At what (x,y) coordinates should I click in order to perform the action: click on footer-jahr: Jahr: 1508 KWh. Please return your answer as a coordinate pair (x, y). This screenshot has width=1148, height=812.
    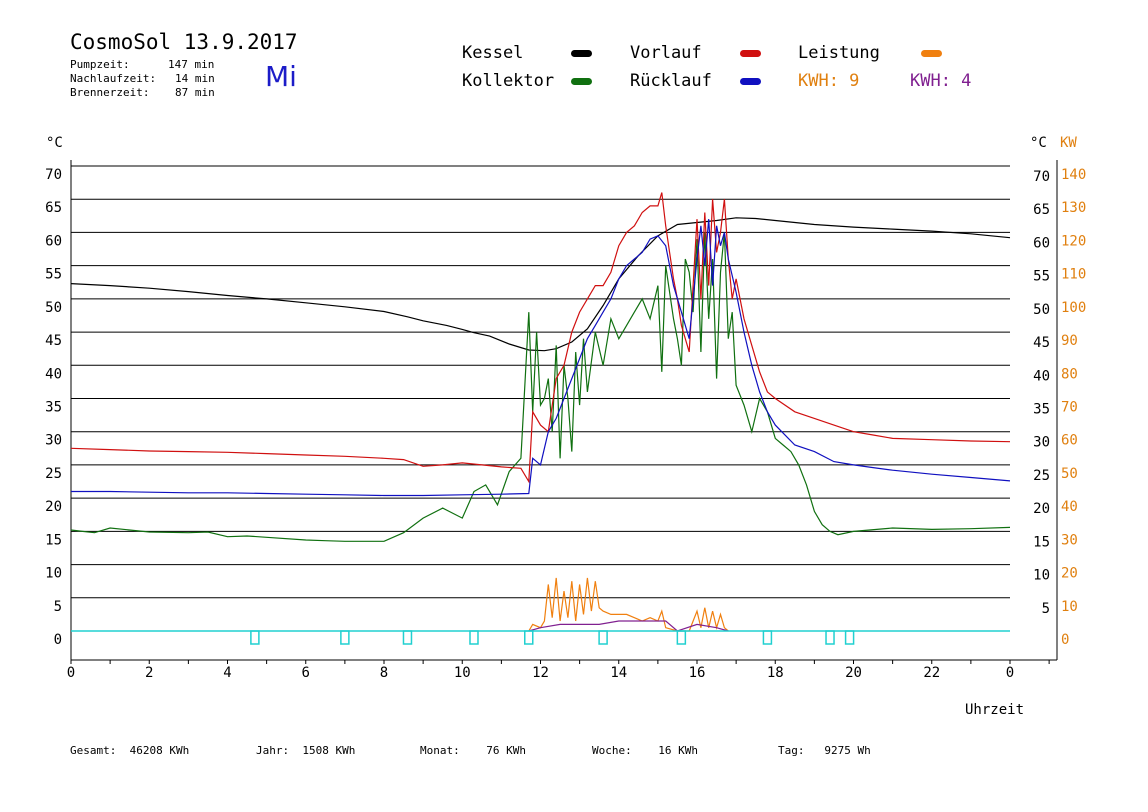
    Looking at the image, I should click on (306, 750).